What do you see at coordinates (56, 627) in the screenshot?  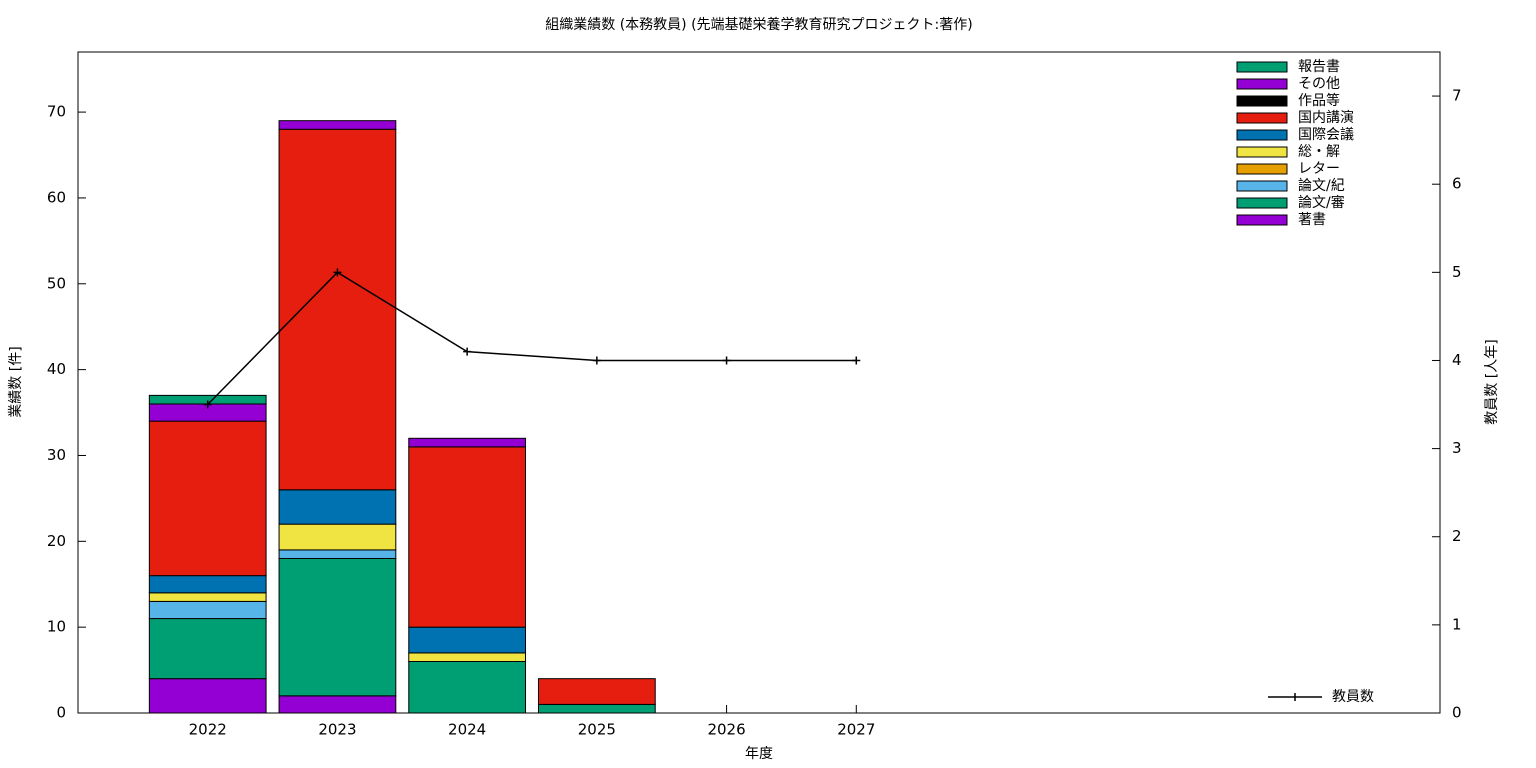 I see `y-tick-label: 10` at bounding box center [56, 627].